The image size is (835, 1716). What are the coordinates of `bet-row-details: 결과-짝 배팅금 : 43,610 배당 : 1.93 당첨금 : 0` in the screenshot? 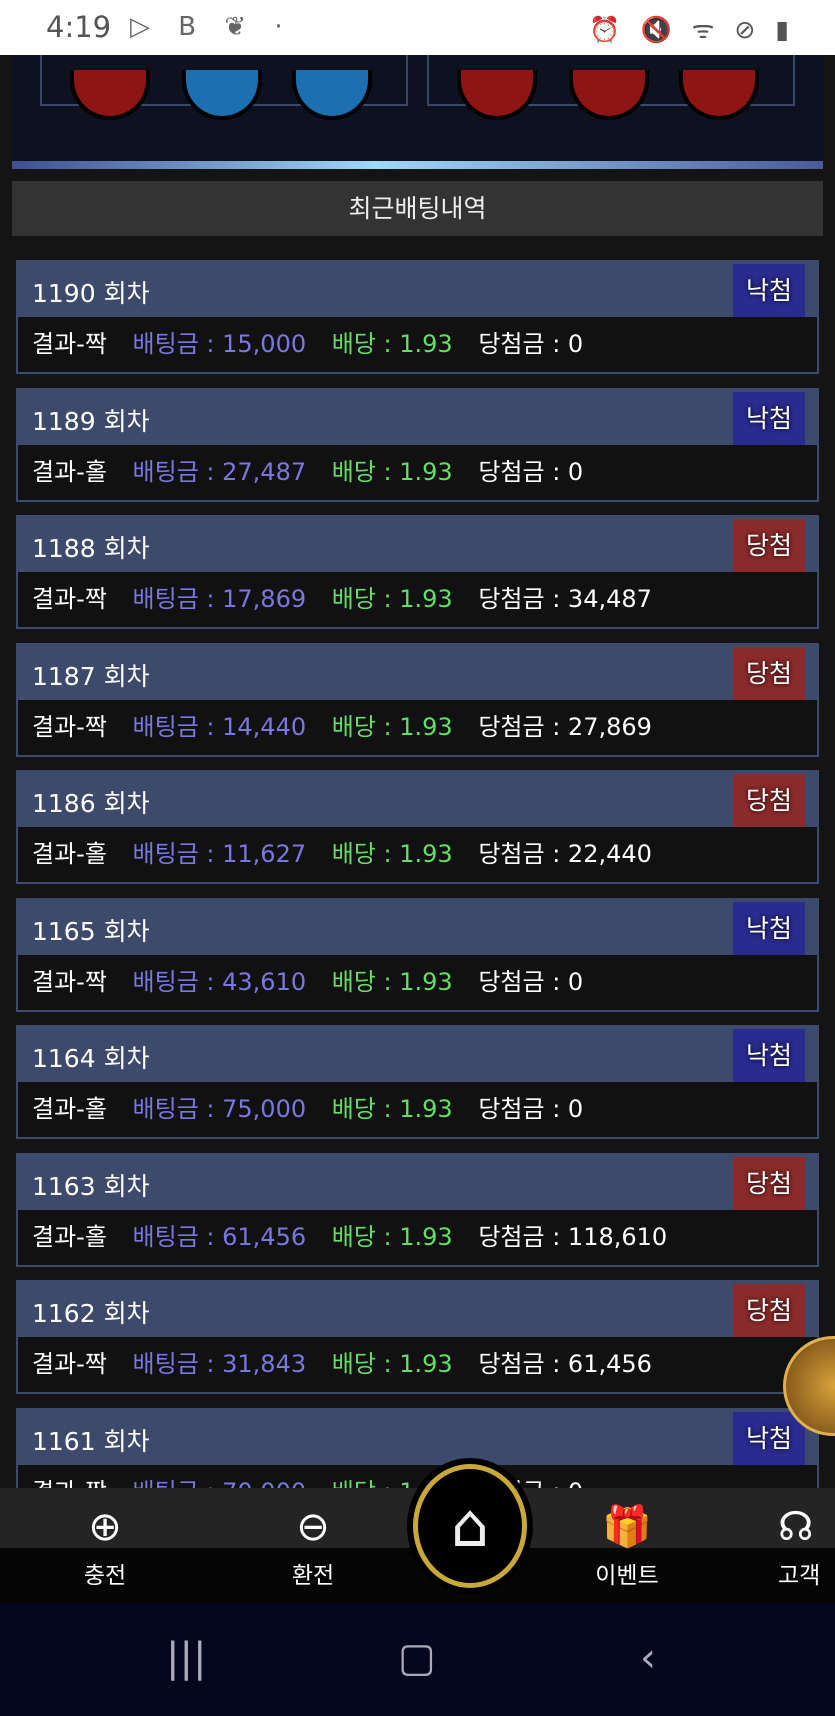 It's located at (417, 982).